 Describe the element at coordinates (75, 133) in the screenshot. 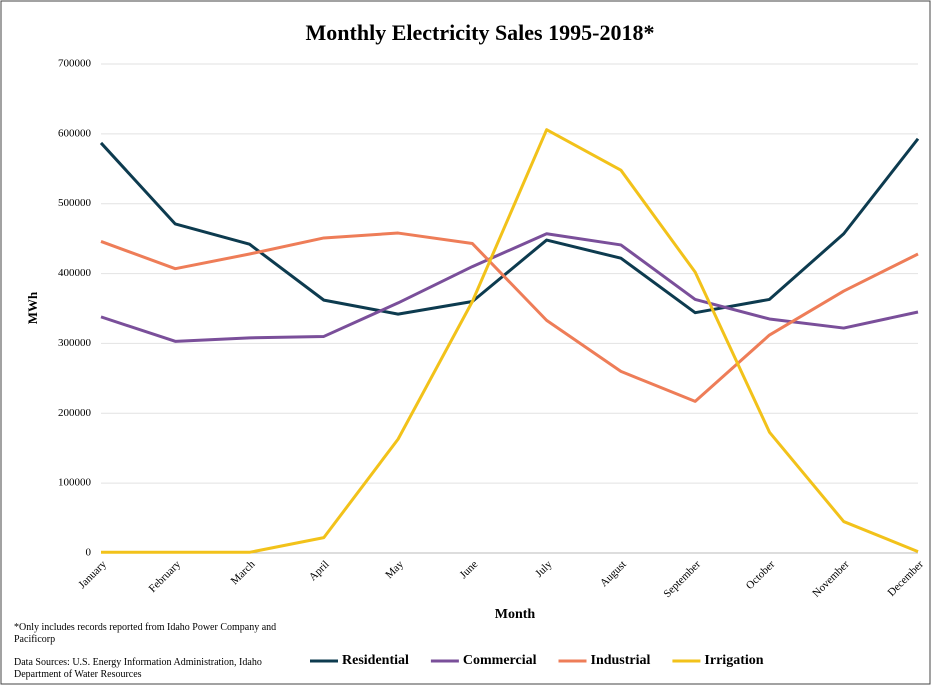

I see `y-tick-label: 600000` at that location.